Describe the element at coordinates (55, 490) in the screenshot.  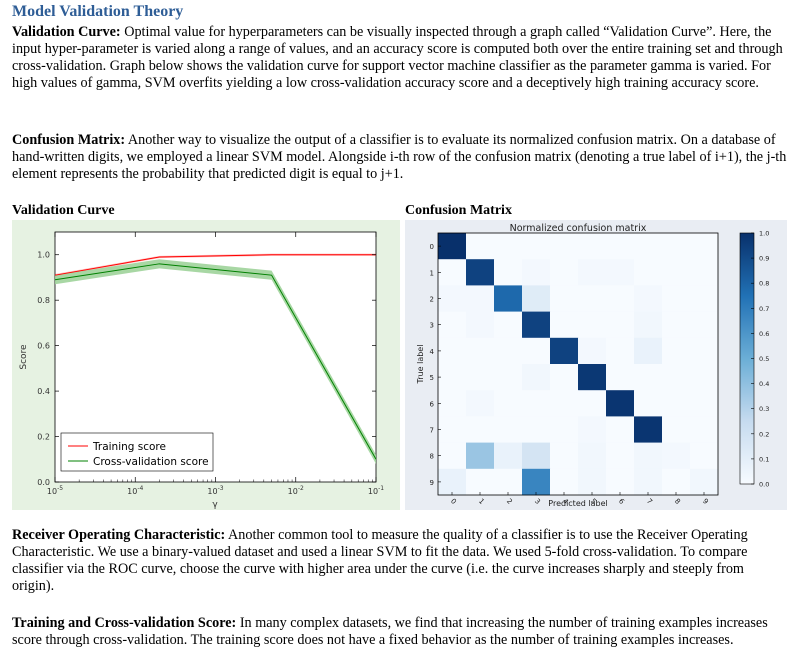
I see `x-tick-label: 10⁻⁵` at that location.